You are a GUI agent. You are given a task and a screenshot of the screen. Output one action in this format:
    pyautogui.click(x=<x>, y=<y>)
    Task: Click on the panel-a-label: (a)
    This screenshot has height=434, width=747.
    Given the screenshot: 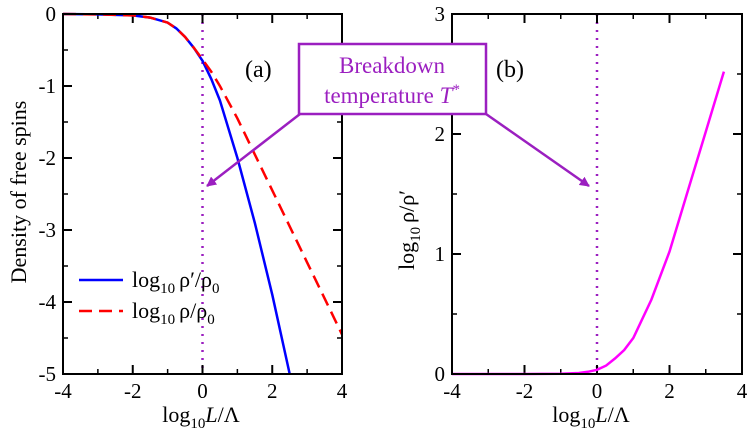 What is the action you would take?
    pyautogui.click(x=258, y=70)
    